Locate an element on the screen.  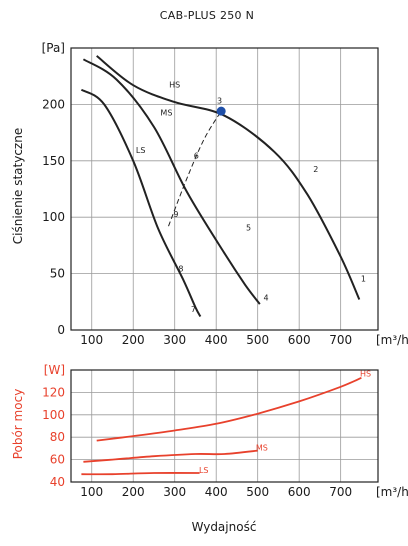
y-unit-label: [W] is located at coordinates (54, 370).